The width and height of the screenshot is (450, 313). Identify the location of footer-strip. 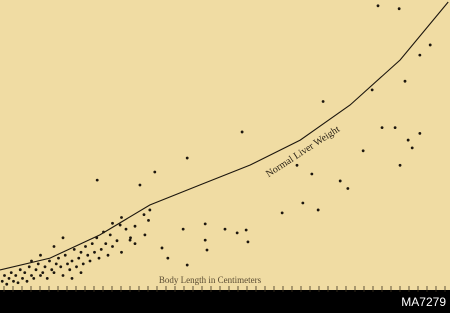
(225, 301).